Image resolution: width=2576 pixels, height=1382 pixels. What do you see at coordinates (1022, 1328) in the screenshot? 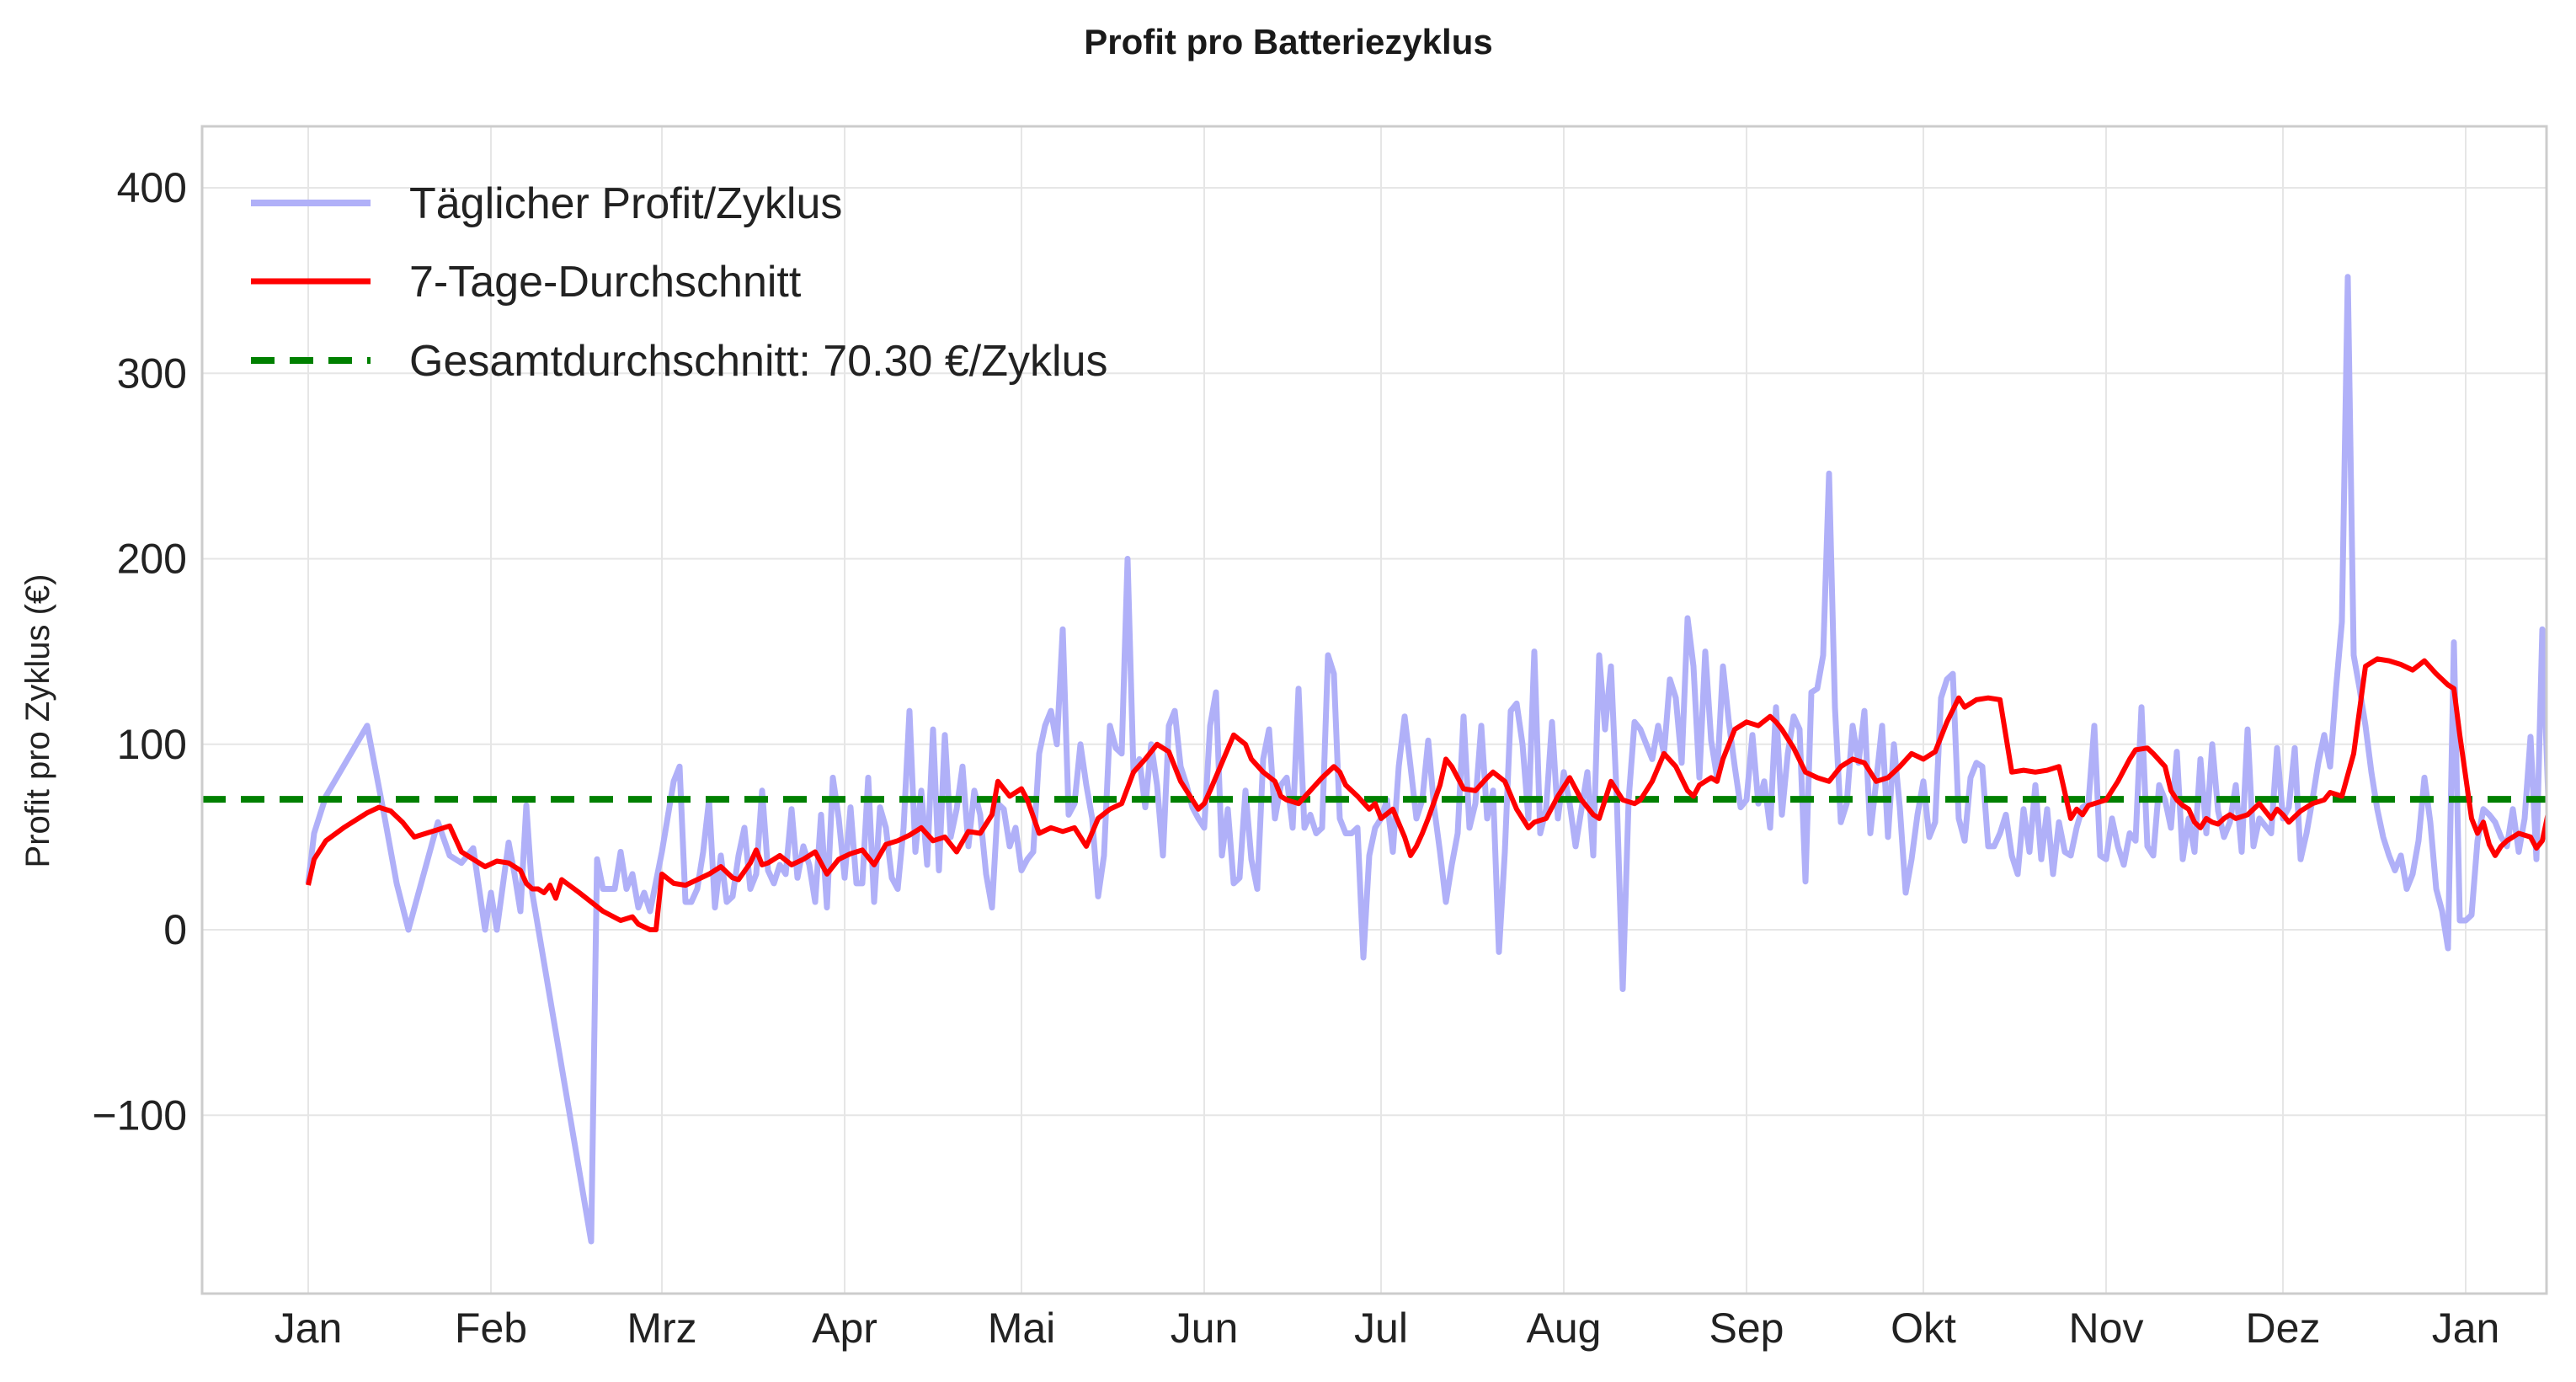
I see `x-tick-label: Mai` at bounding box center [1022, 1328].